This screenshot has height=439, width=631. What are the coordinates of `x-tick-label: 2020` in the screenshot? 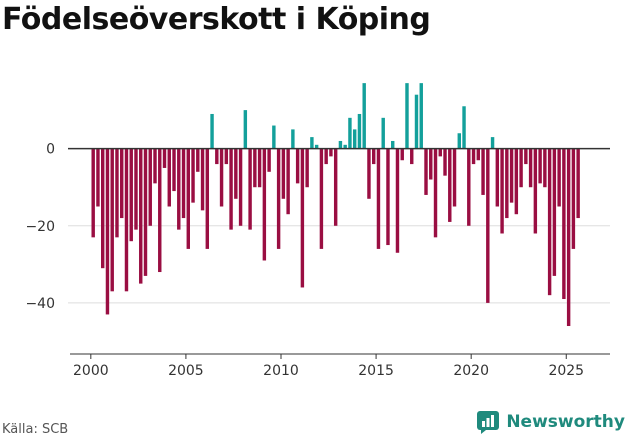 It's located at (471, 371).